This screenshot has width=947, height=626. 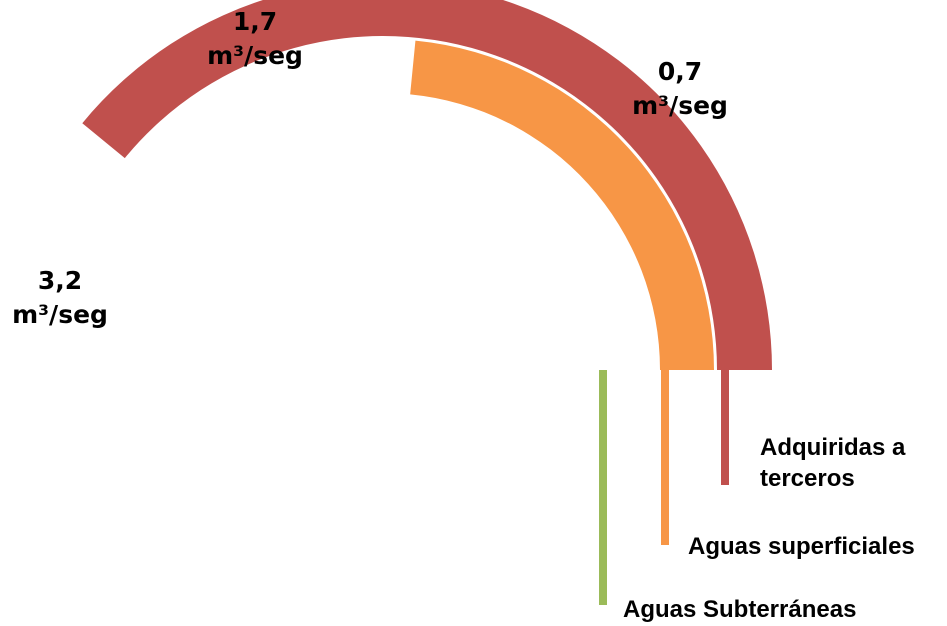 I want to click on value-label-aguas-superficiales: 1,7 m³/seg, so click(x=255, y=38).